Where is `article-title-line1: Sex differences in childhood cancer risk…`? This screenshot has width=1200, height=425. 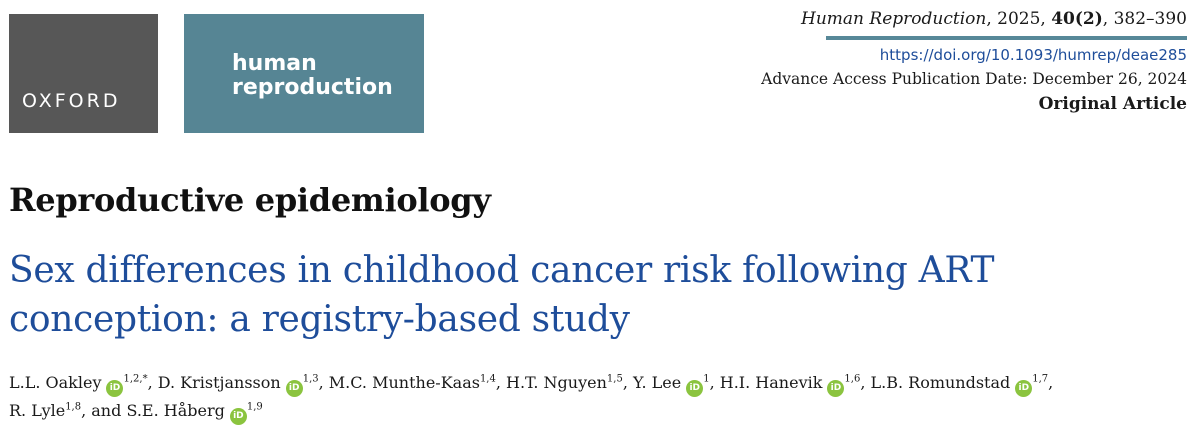
article-title-line1: Sex differences in childhood cancer risk… is located at coordinates (502, 270).